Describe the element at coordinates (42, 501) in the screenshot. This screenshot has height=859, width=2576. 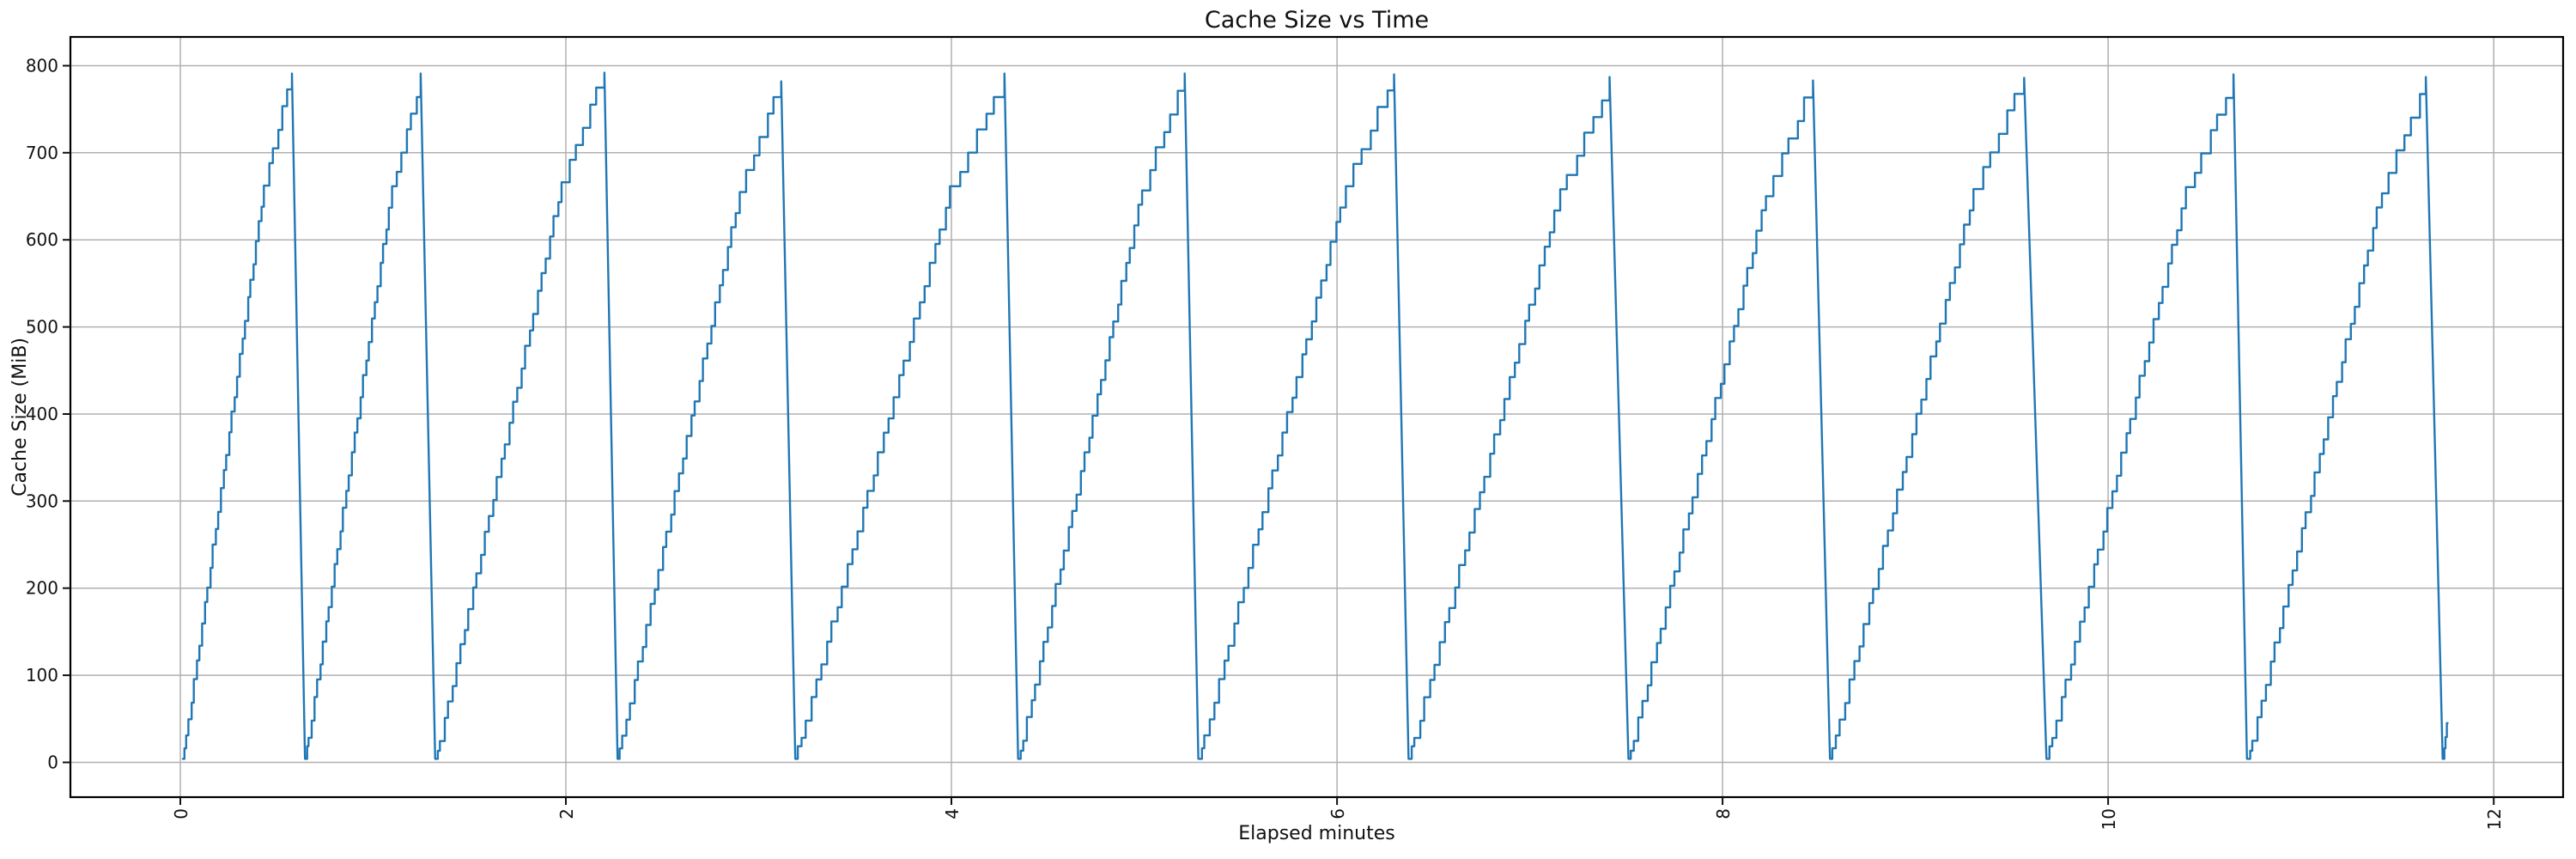
I see `y-tick-label-300: 300` at that location.